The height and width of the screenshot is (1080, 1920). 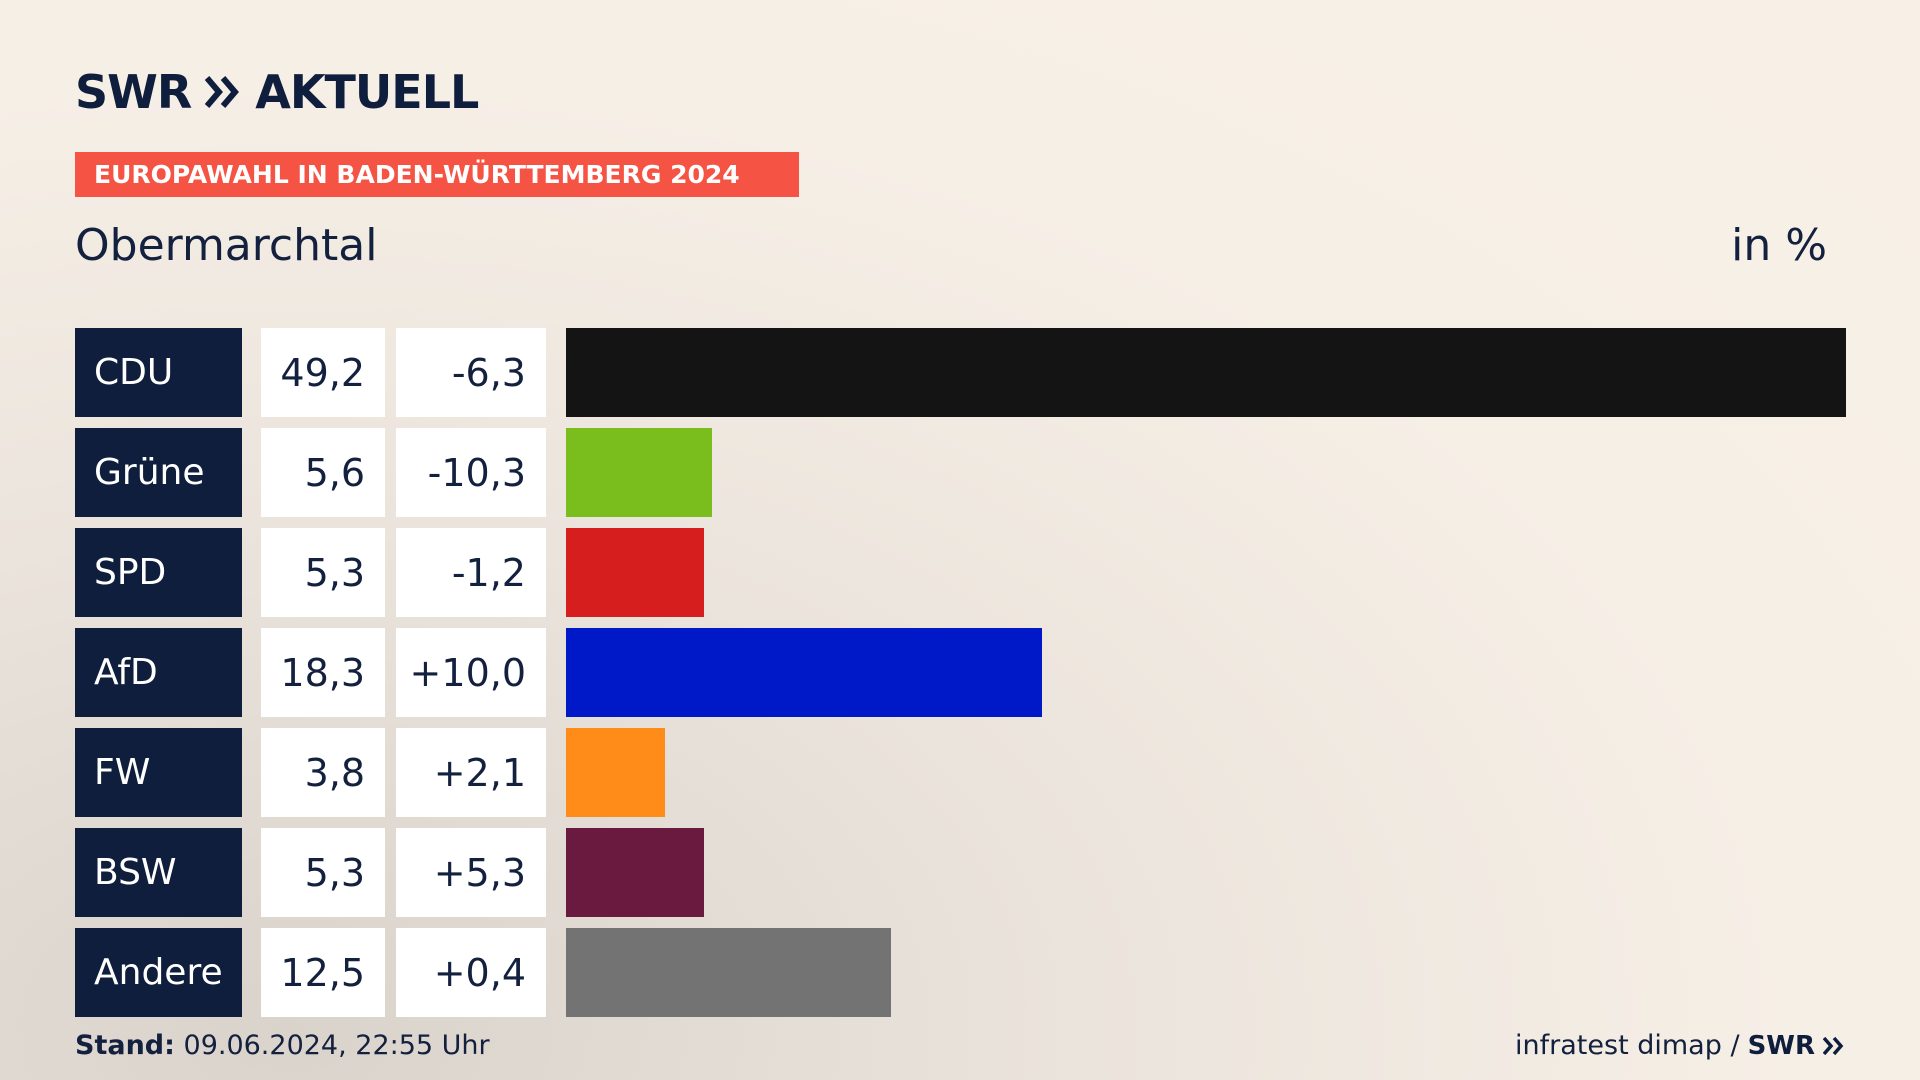 What do you see at coordinates (471, 872) in the screenshot?
I see `change-value: +5,3` at bounding box center [471, 872].